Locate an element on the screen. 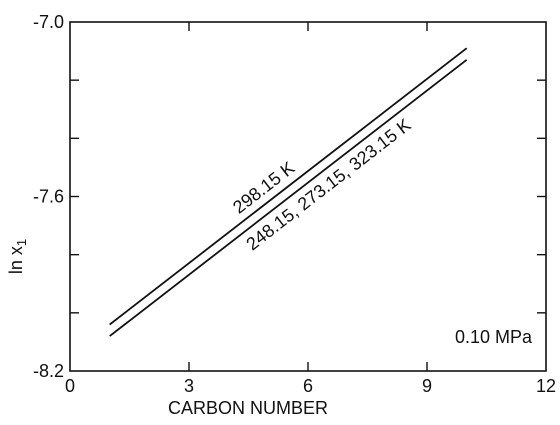  x-tick-label: 3 is located at coordinates (189, 386).